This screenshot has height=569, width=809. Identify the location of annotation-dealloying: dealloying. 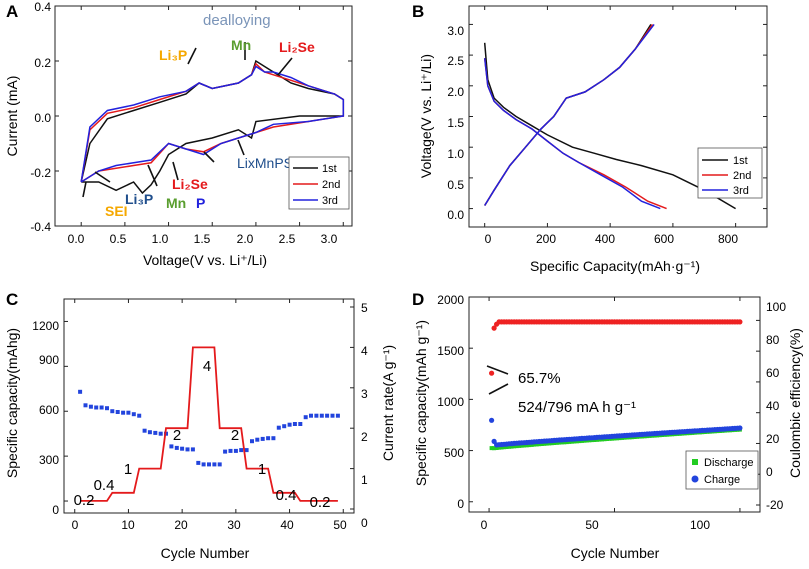
(237, 20).